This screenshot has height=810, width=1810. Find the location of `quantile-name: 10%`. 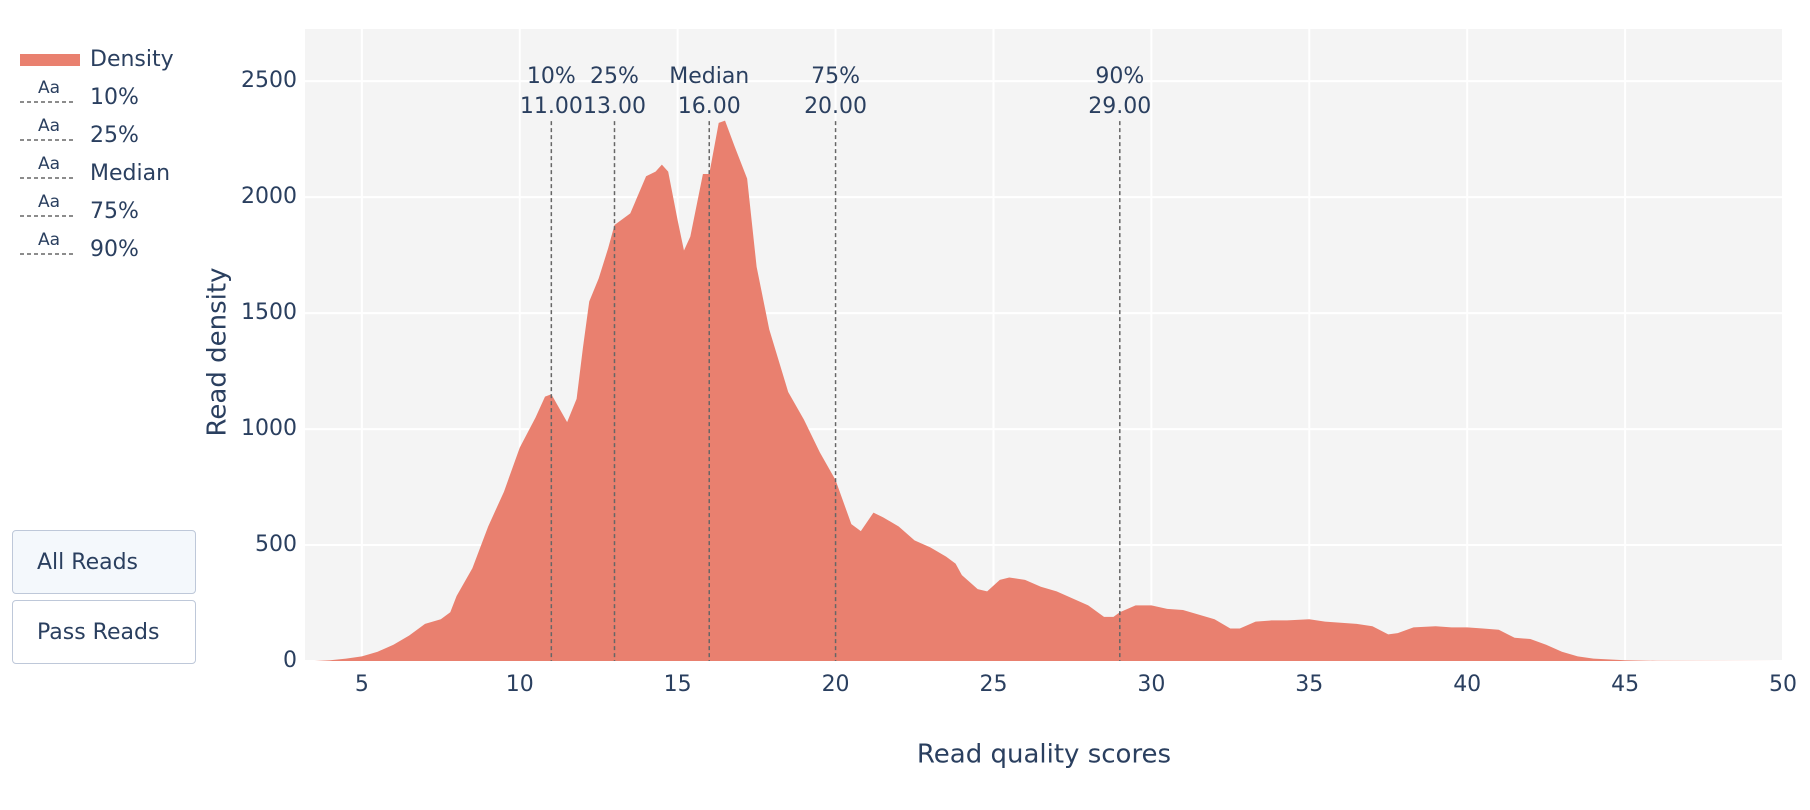

quantile-name: 10% is located at coordinates (551, 76).